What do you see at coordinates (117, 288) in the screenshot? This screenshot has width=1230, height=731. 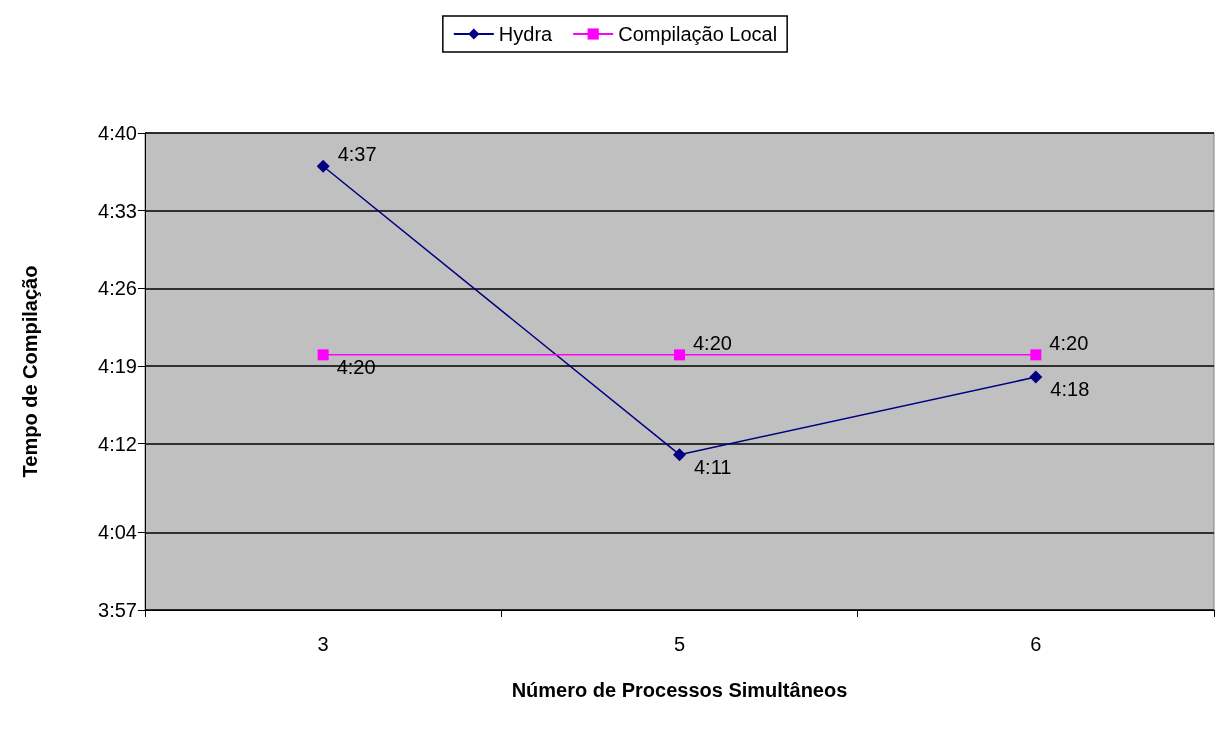 I see `y-tick-label: 4:26` at bounding box center [117, 288].